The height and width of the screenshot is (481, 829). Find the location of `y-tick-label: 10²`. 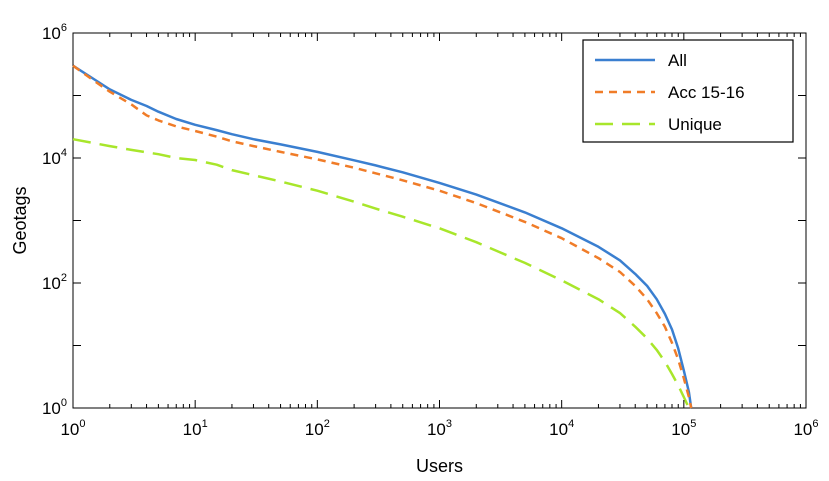

y-tick-label: 10² is located at coordinates (54, 282).